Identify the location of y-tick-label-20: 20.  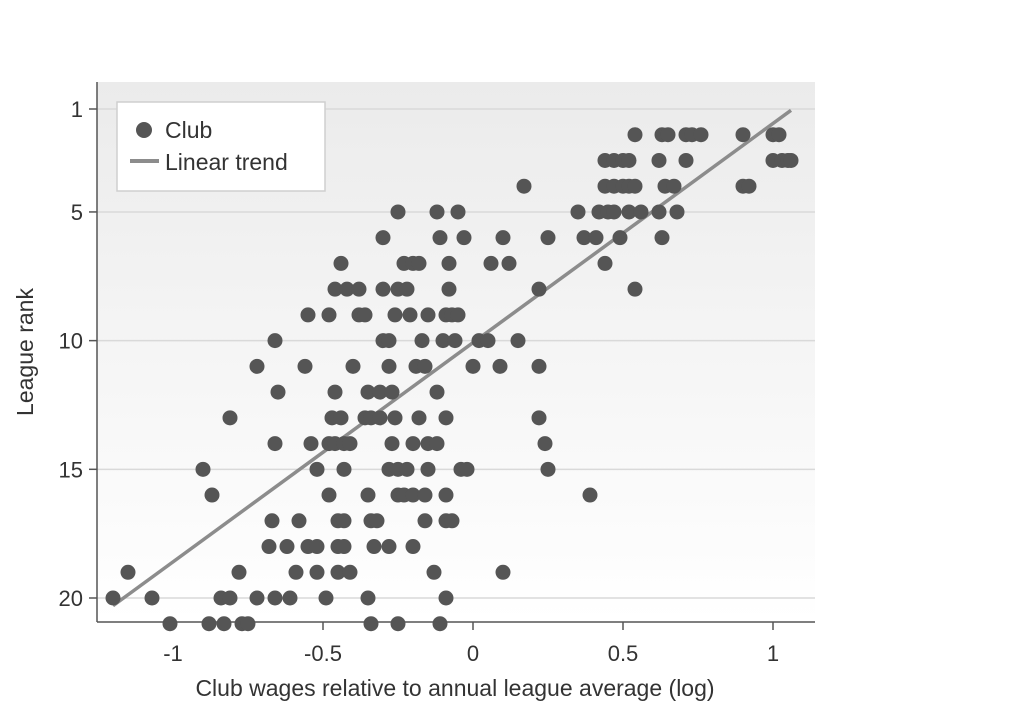
(71, 598).